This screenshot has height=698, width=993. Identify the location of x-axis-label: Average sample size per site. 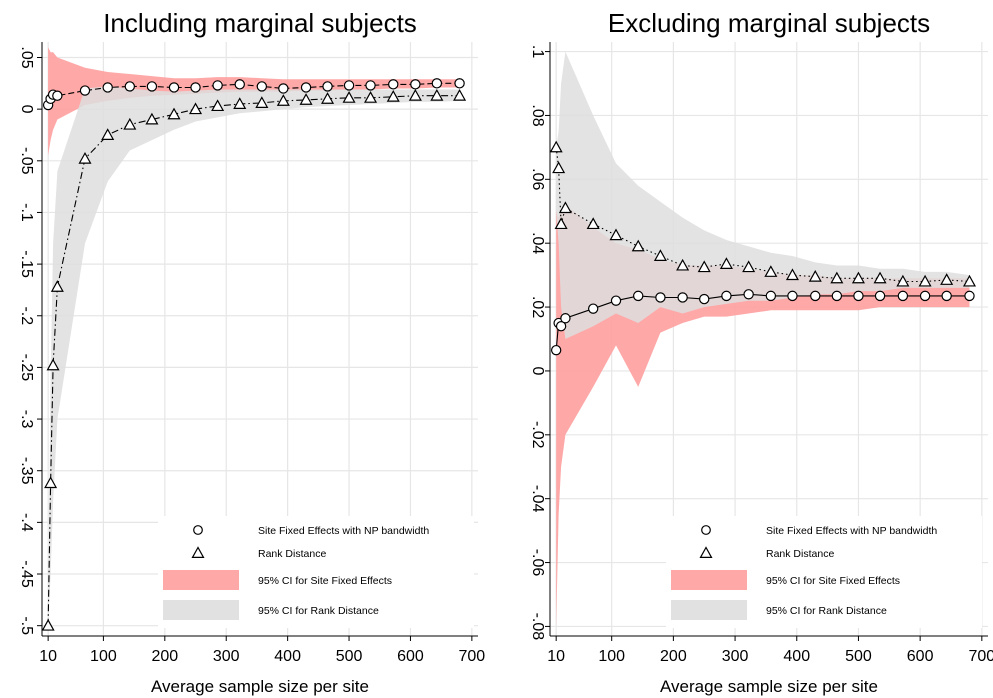
(769, 686).